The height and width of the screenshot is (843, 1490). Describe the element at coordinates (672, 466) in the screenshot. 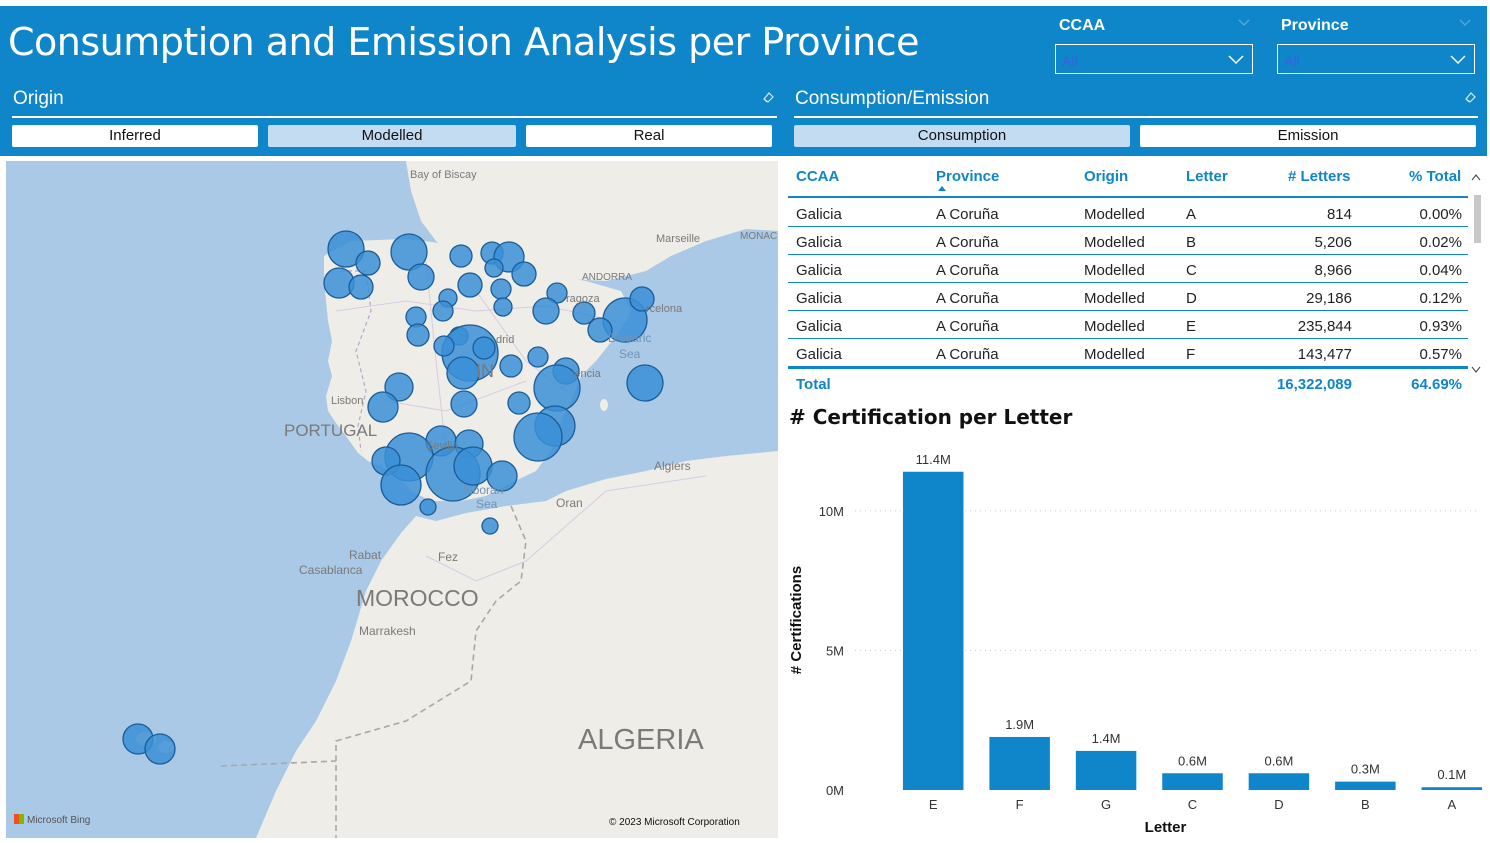

I see `map-label-algiers: Algiers` at that location.